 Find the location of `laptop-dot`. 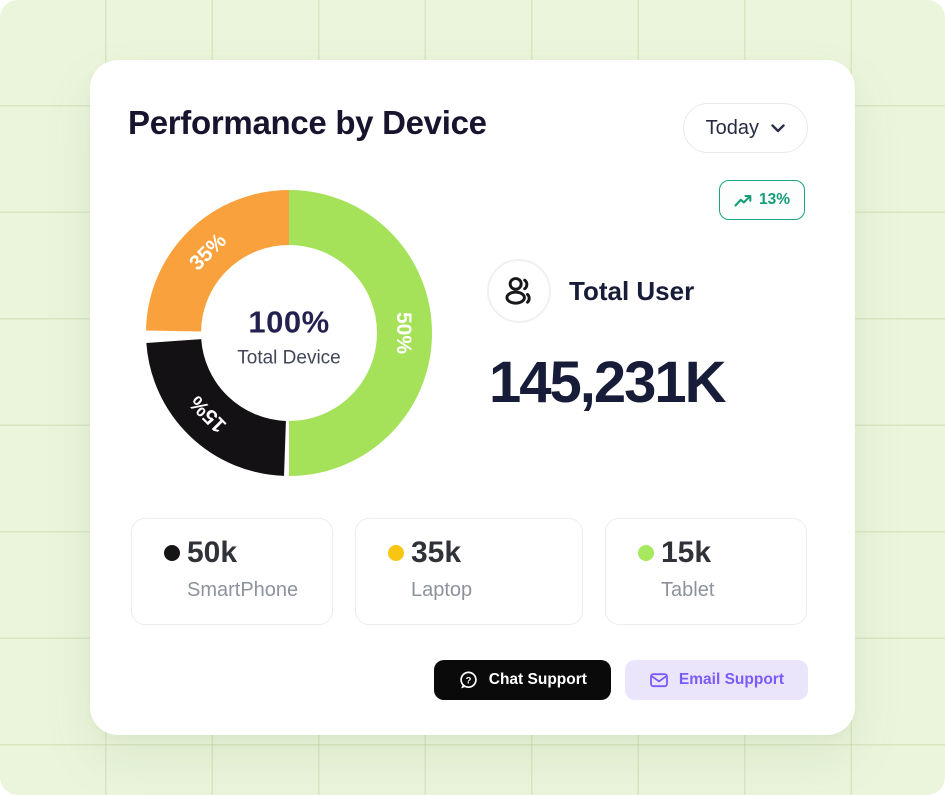

laptop-dot is located at coordinates (396, 553).